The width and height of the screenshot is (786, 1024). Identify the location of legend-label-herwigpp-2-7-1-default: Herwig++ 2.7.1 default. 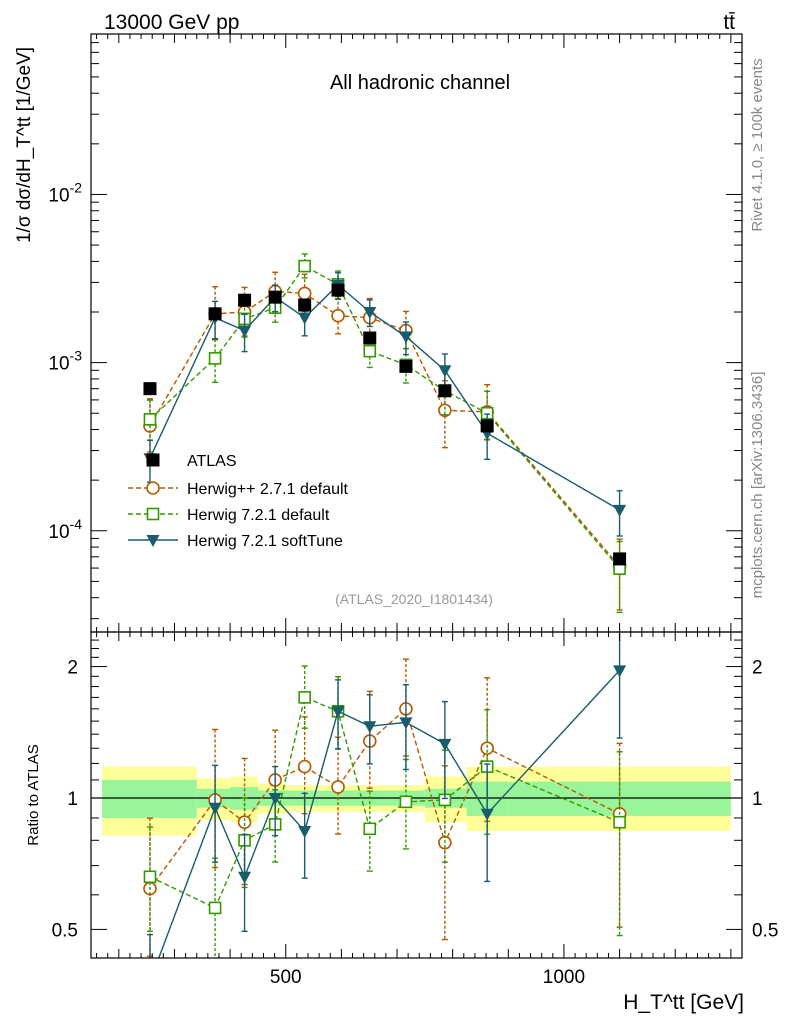
(268, 489).